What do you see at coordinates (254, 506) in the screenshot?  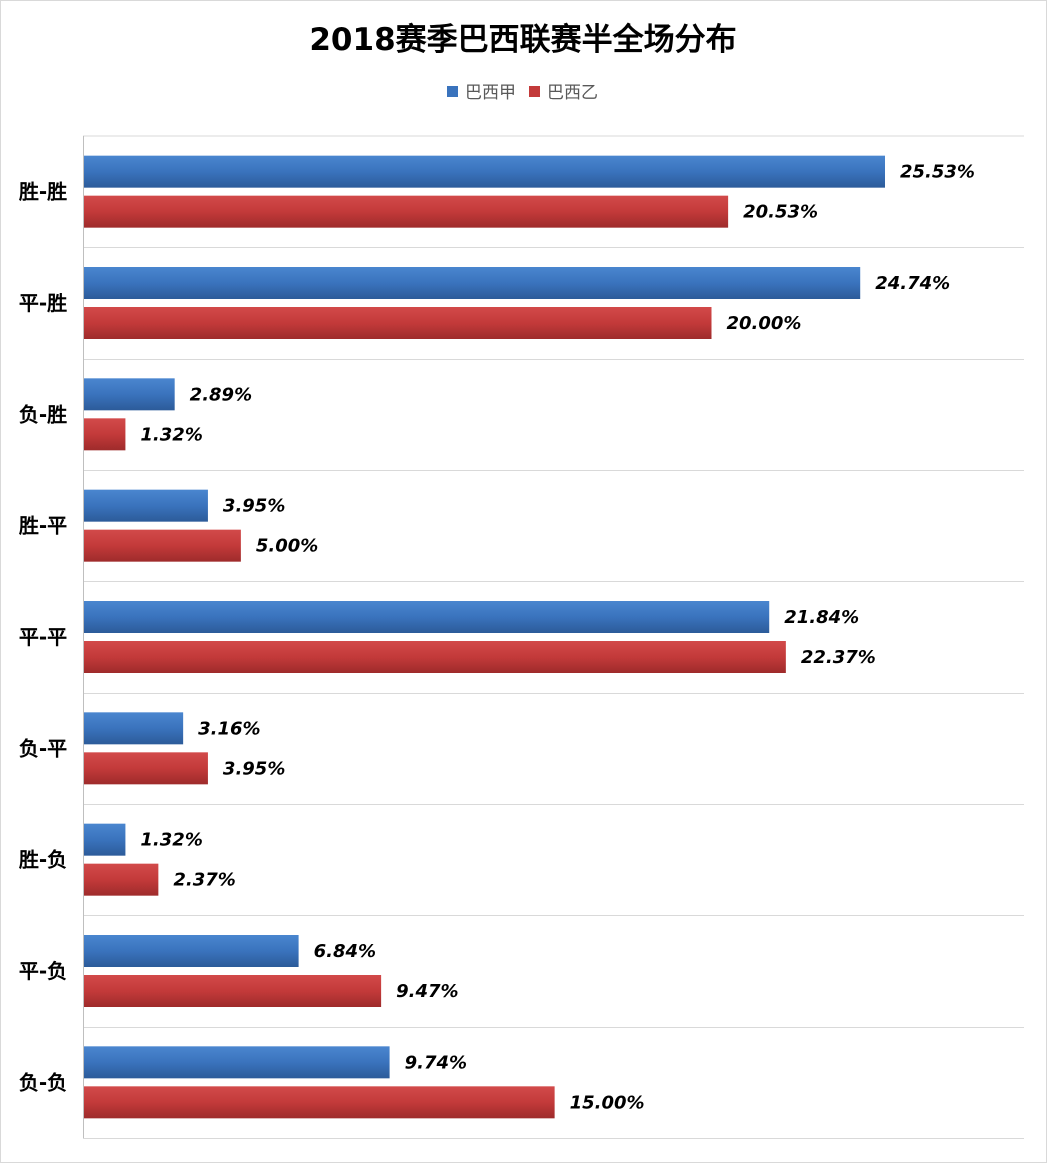 I see `value-label-0-3: 3.95%` at bounding box center [254, 506].